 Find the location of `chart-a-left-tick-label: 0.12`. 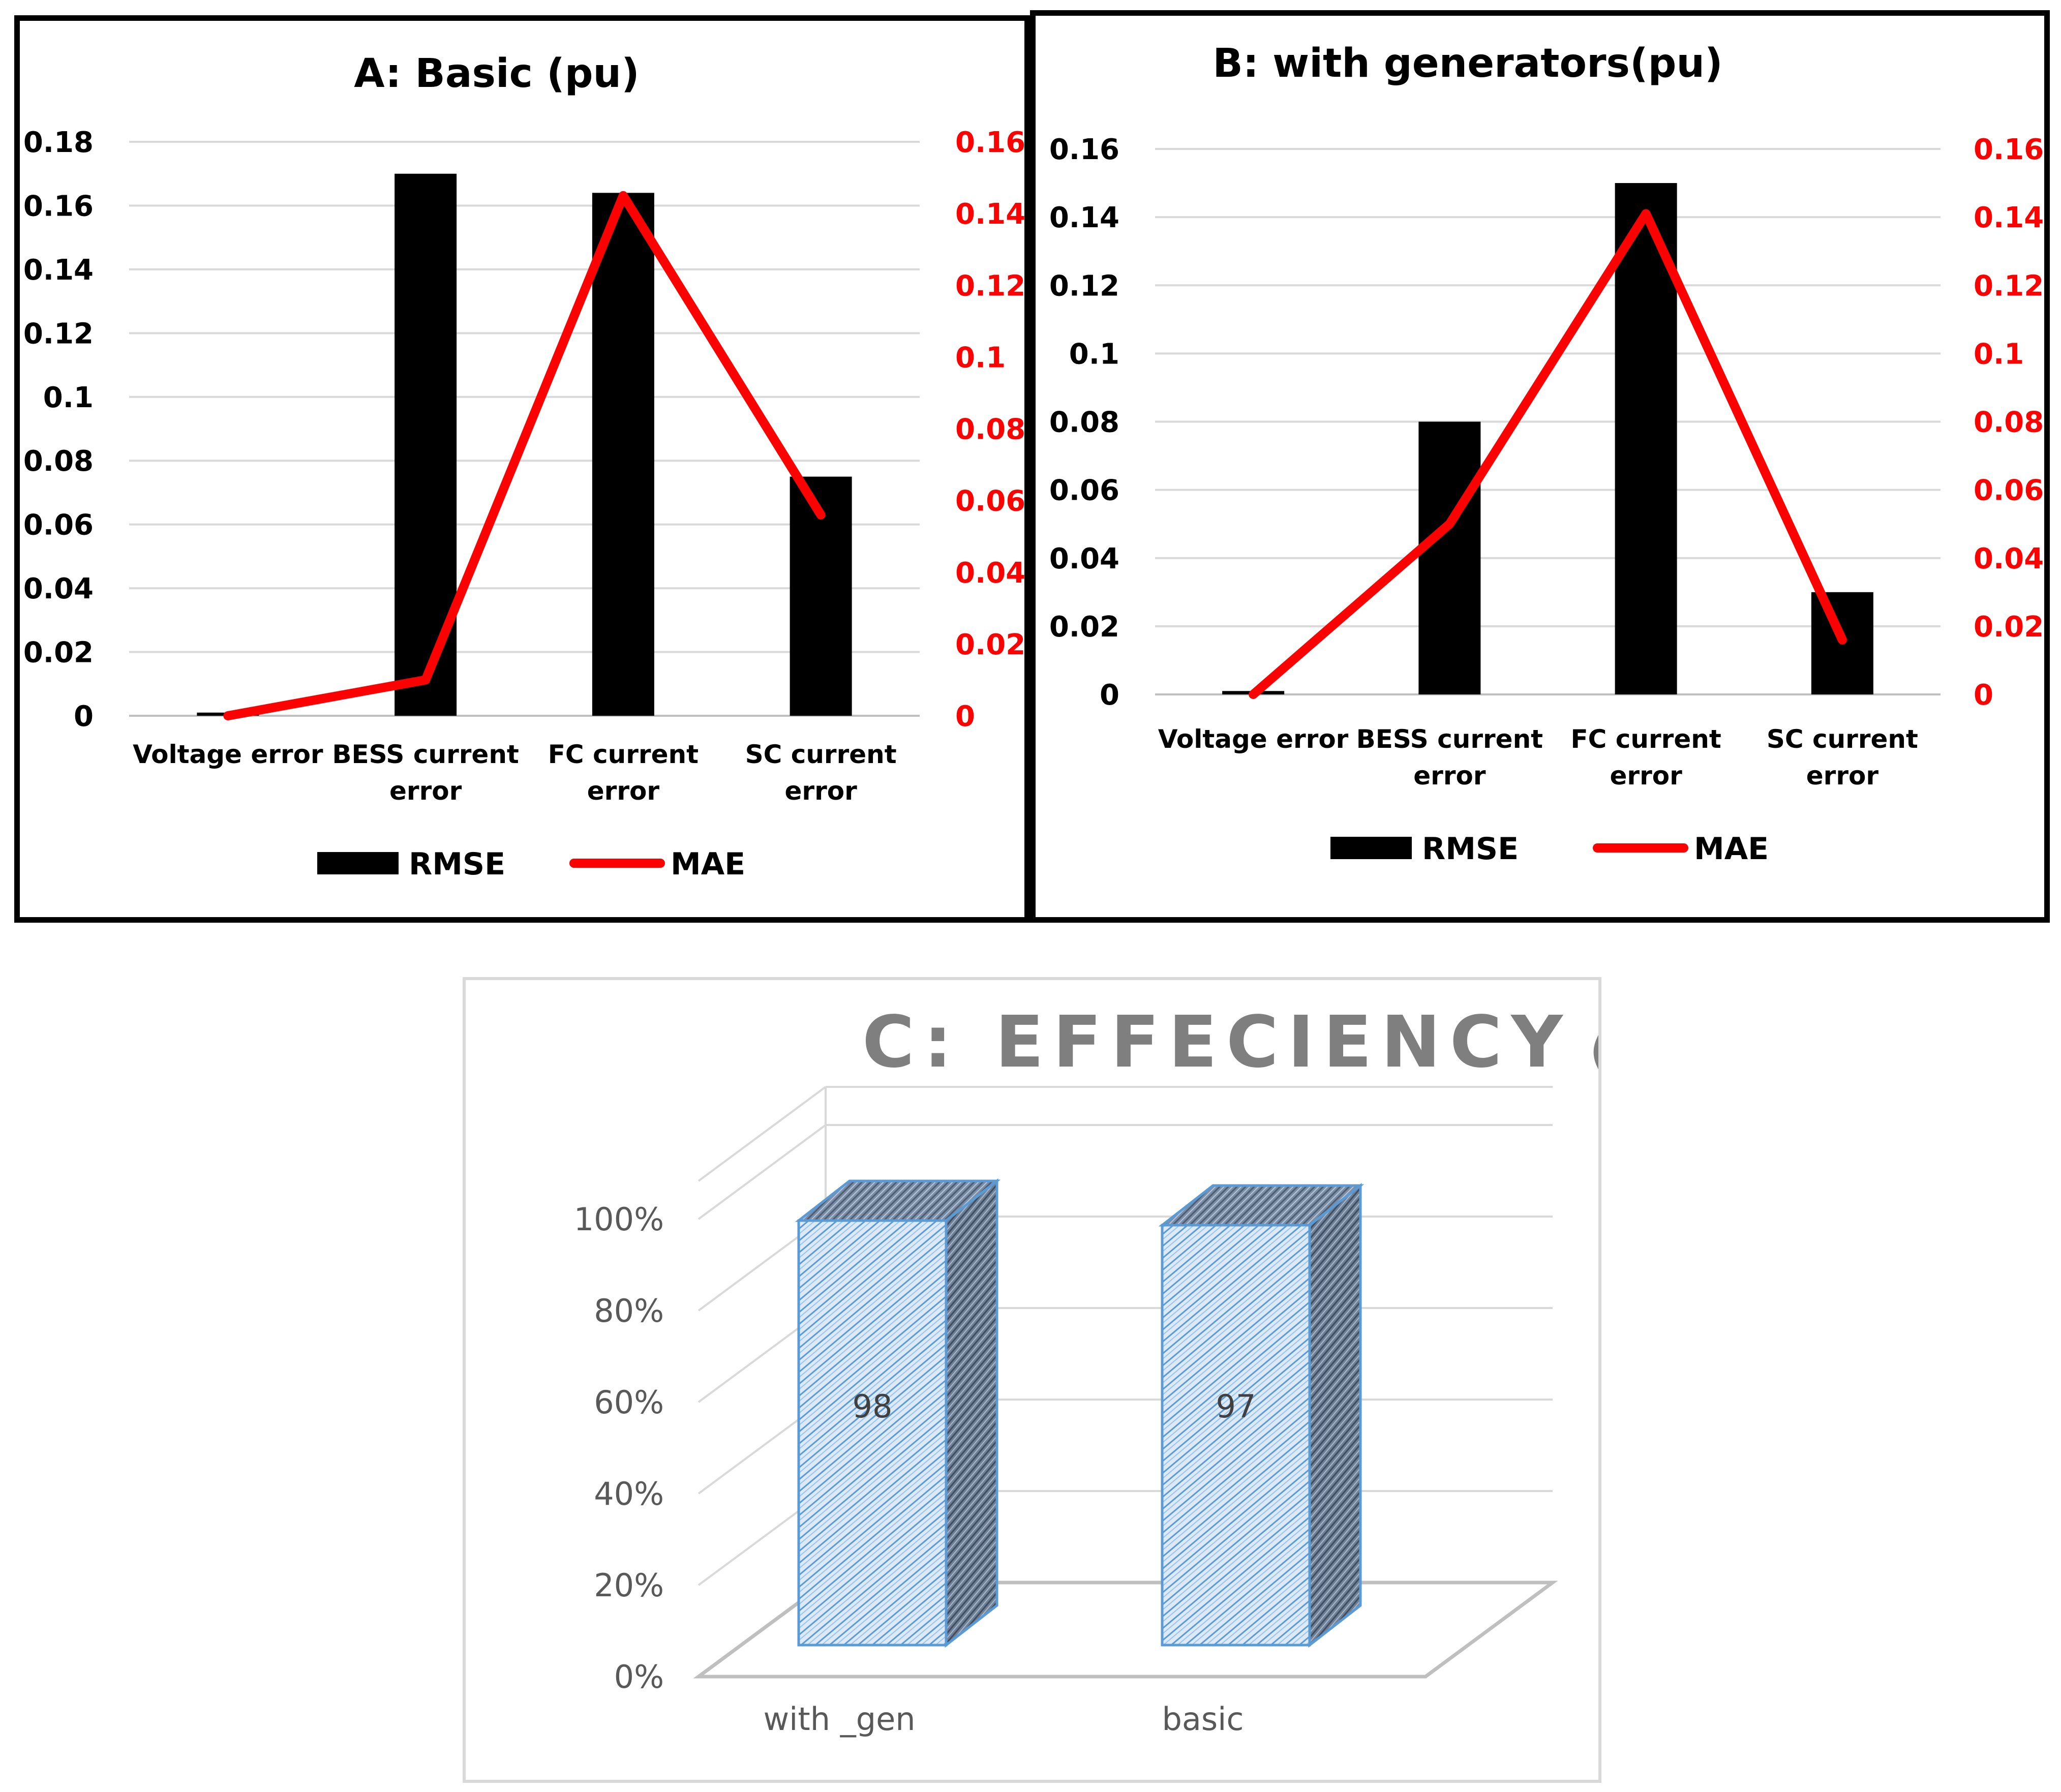

chart-a-left-tick-label: 0.12 is located at coordinates (58, 333).